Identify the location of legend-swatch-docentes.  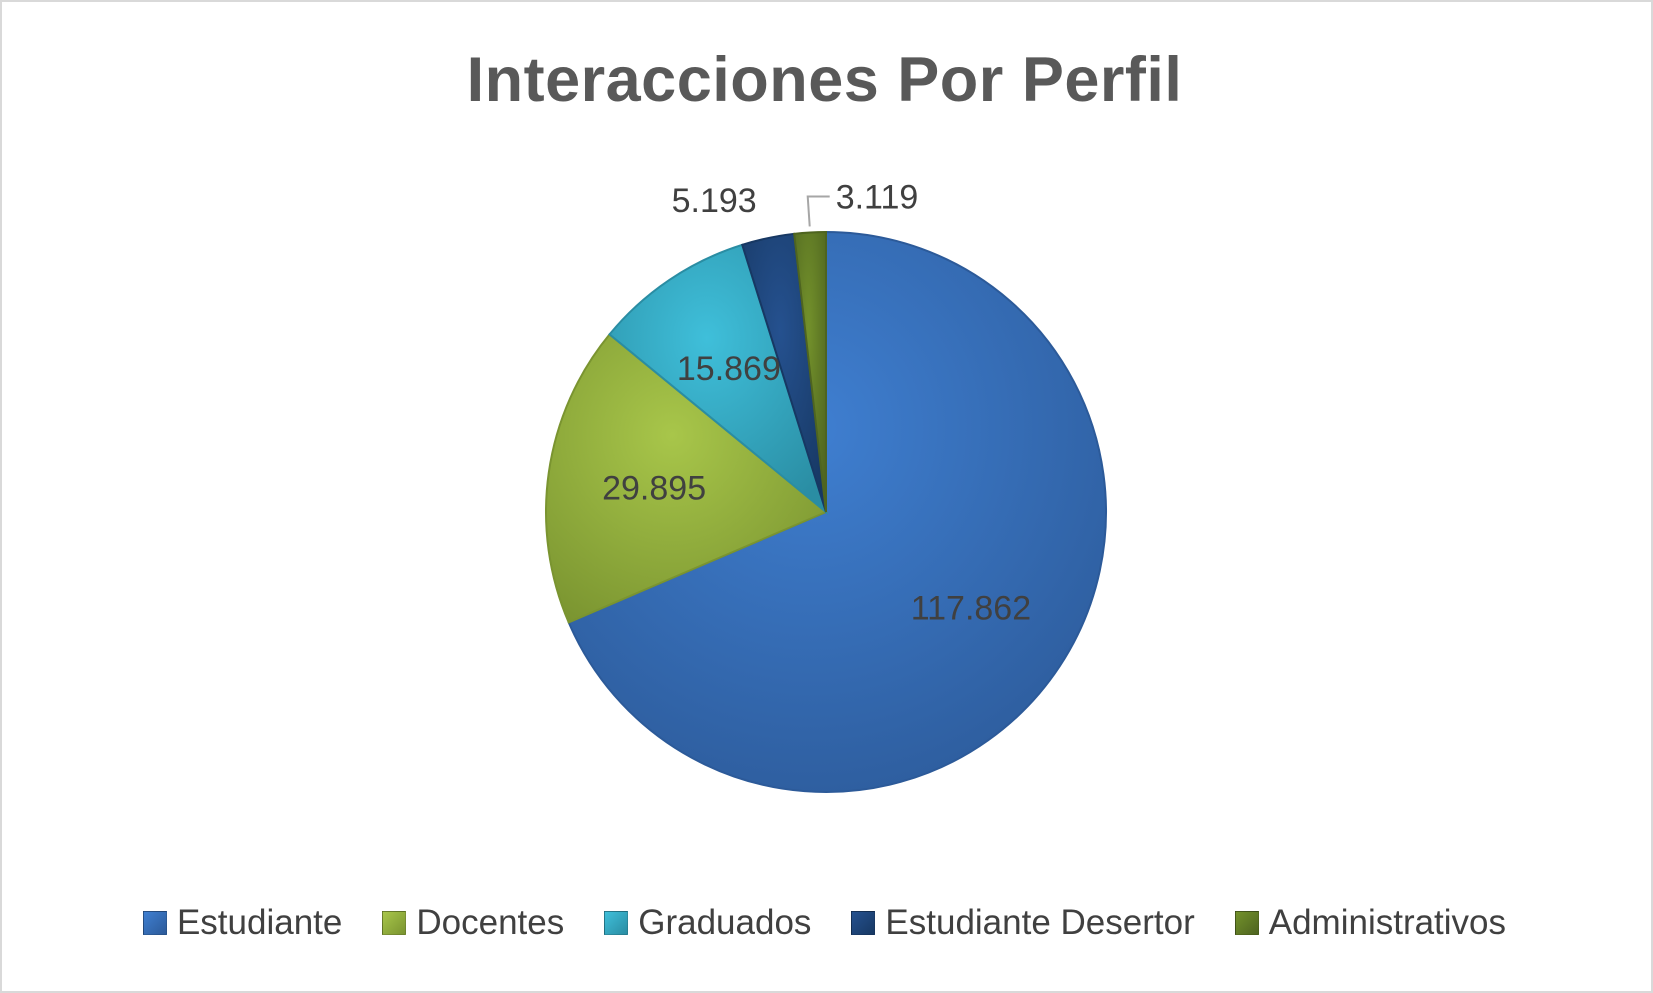
(394, 923).